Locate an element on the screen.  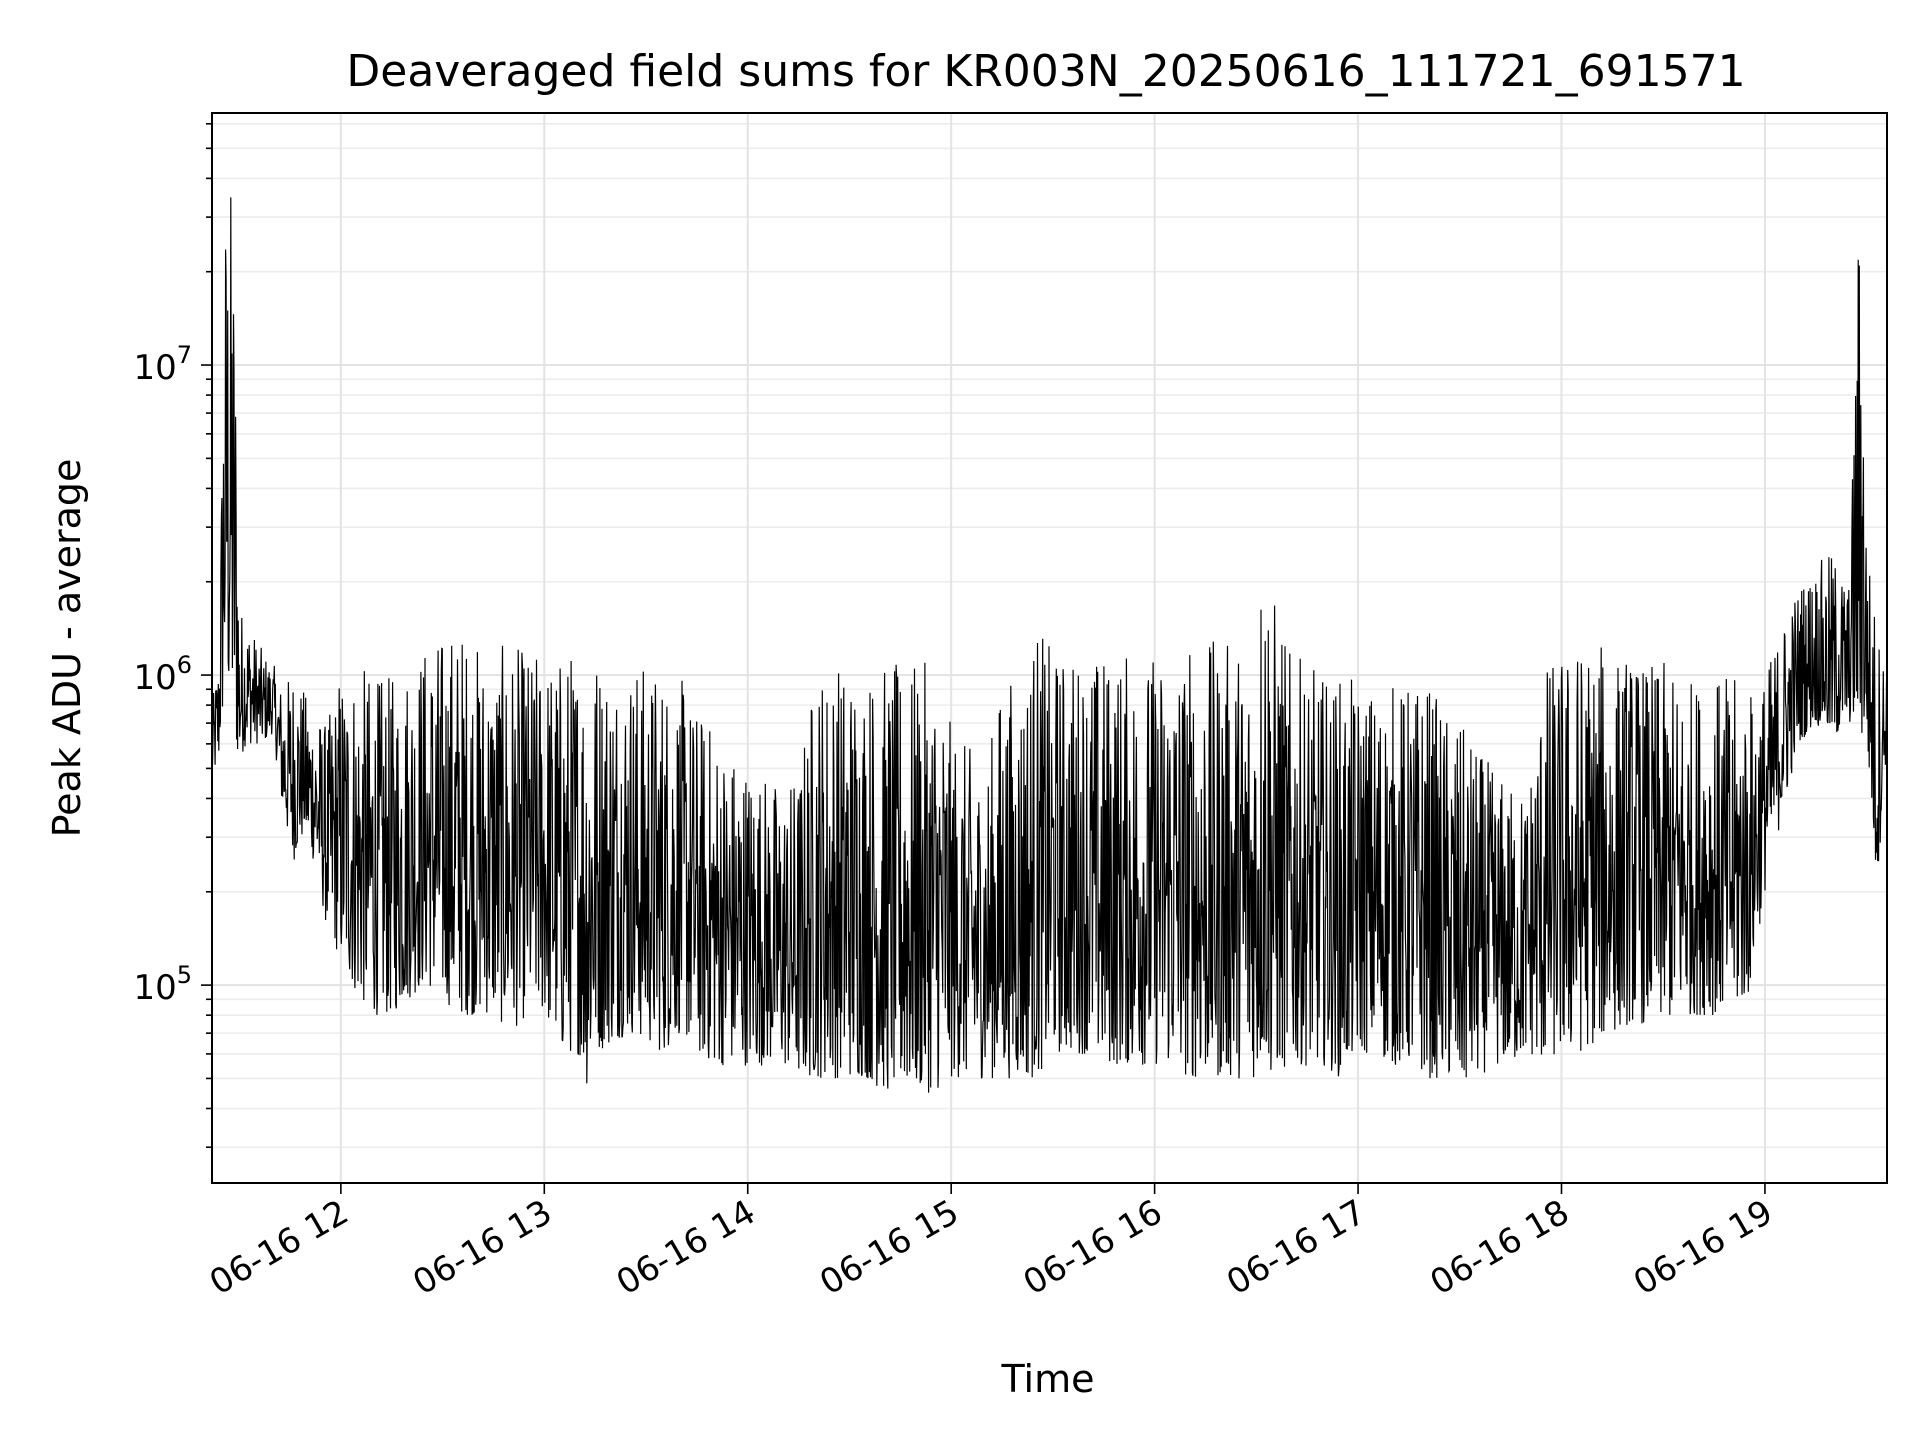
x-tick-label: 06-16 19 is located at coordinates (1703, 1247).